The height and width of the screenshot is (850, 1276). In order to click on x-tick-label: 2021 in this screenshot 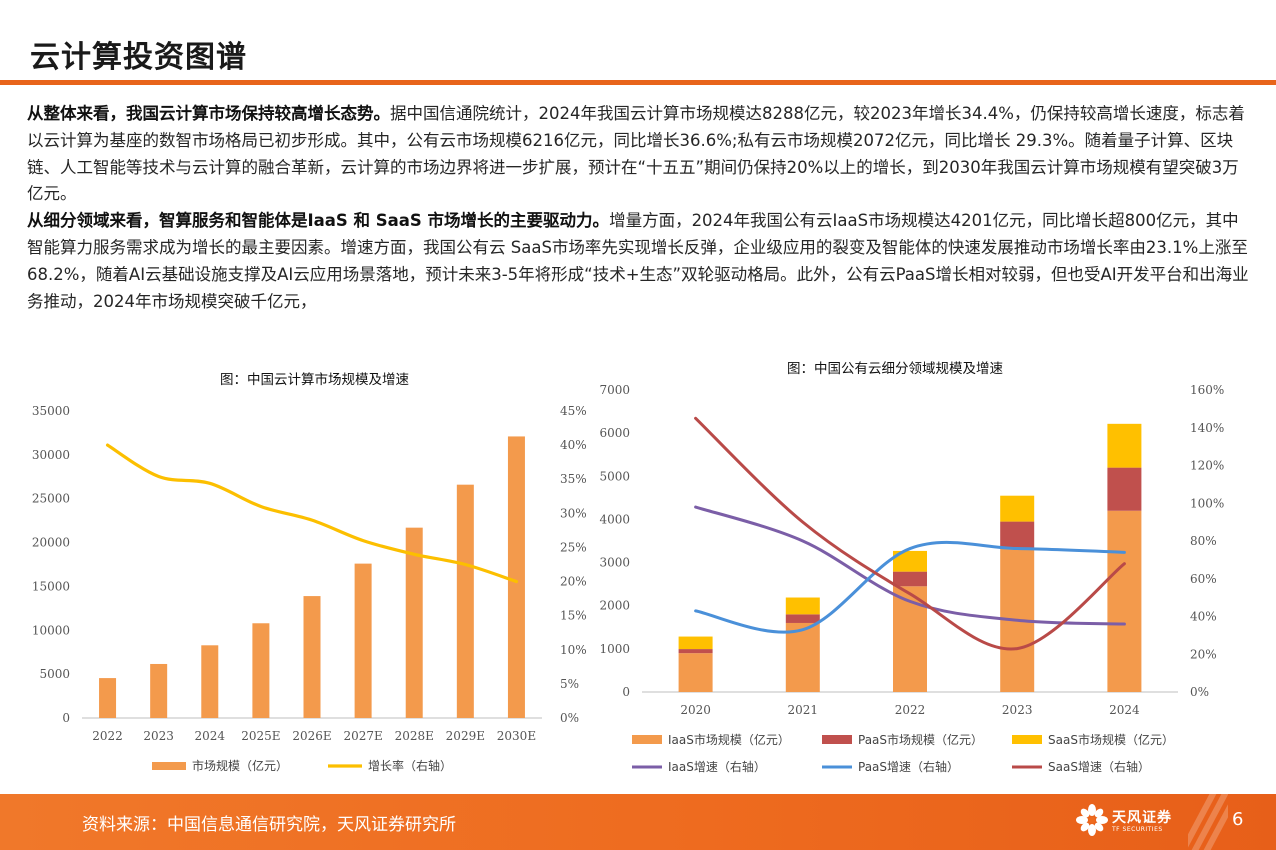, I will do `click(803, 710)`.